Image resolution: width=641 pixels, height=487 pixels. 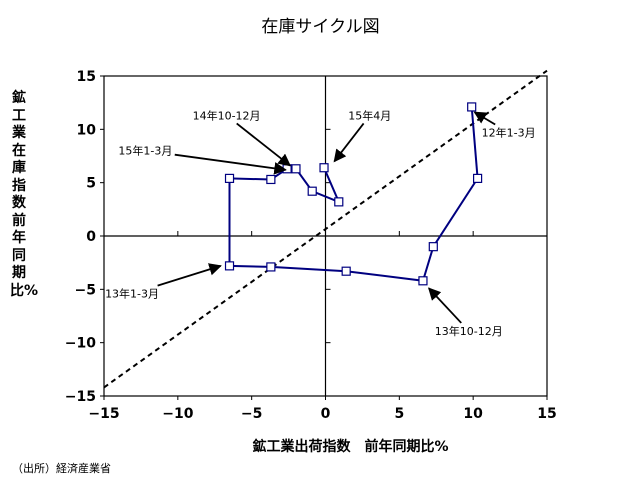 What do you see at coordinates (369, 115) in the screenshot?
I see `annotation-label: 15年4月` at bounding box center [369, 115].